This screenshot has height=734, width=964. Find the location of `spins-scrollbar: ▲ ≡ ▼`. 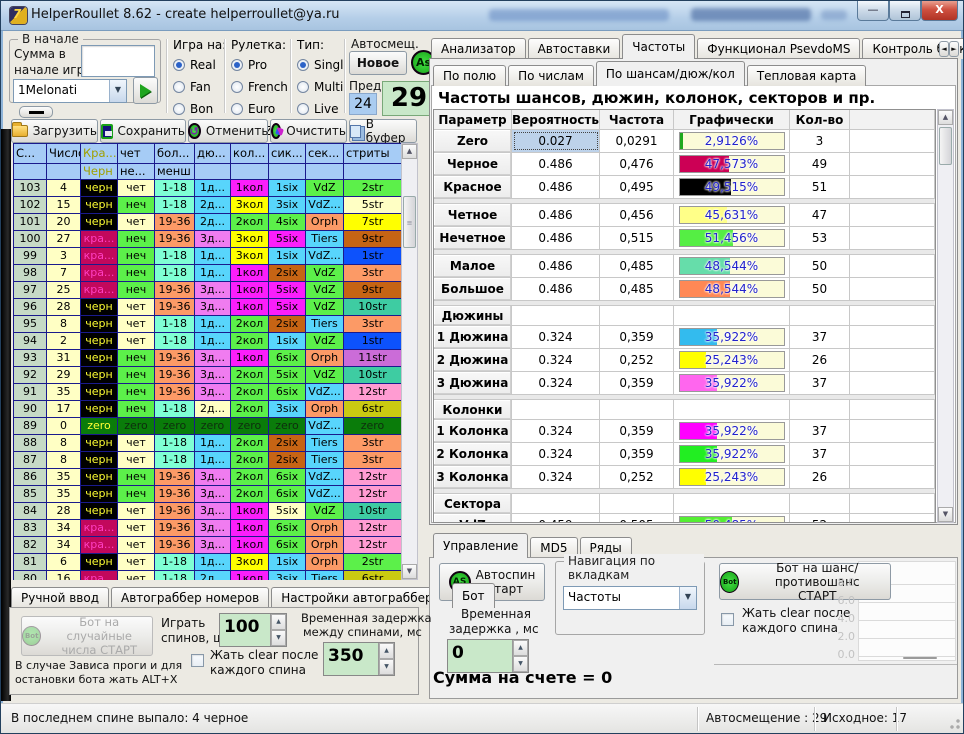

spins-scrollbar: ▲ ≡ ▼ is located at coordinates (409, 361).